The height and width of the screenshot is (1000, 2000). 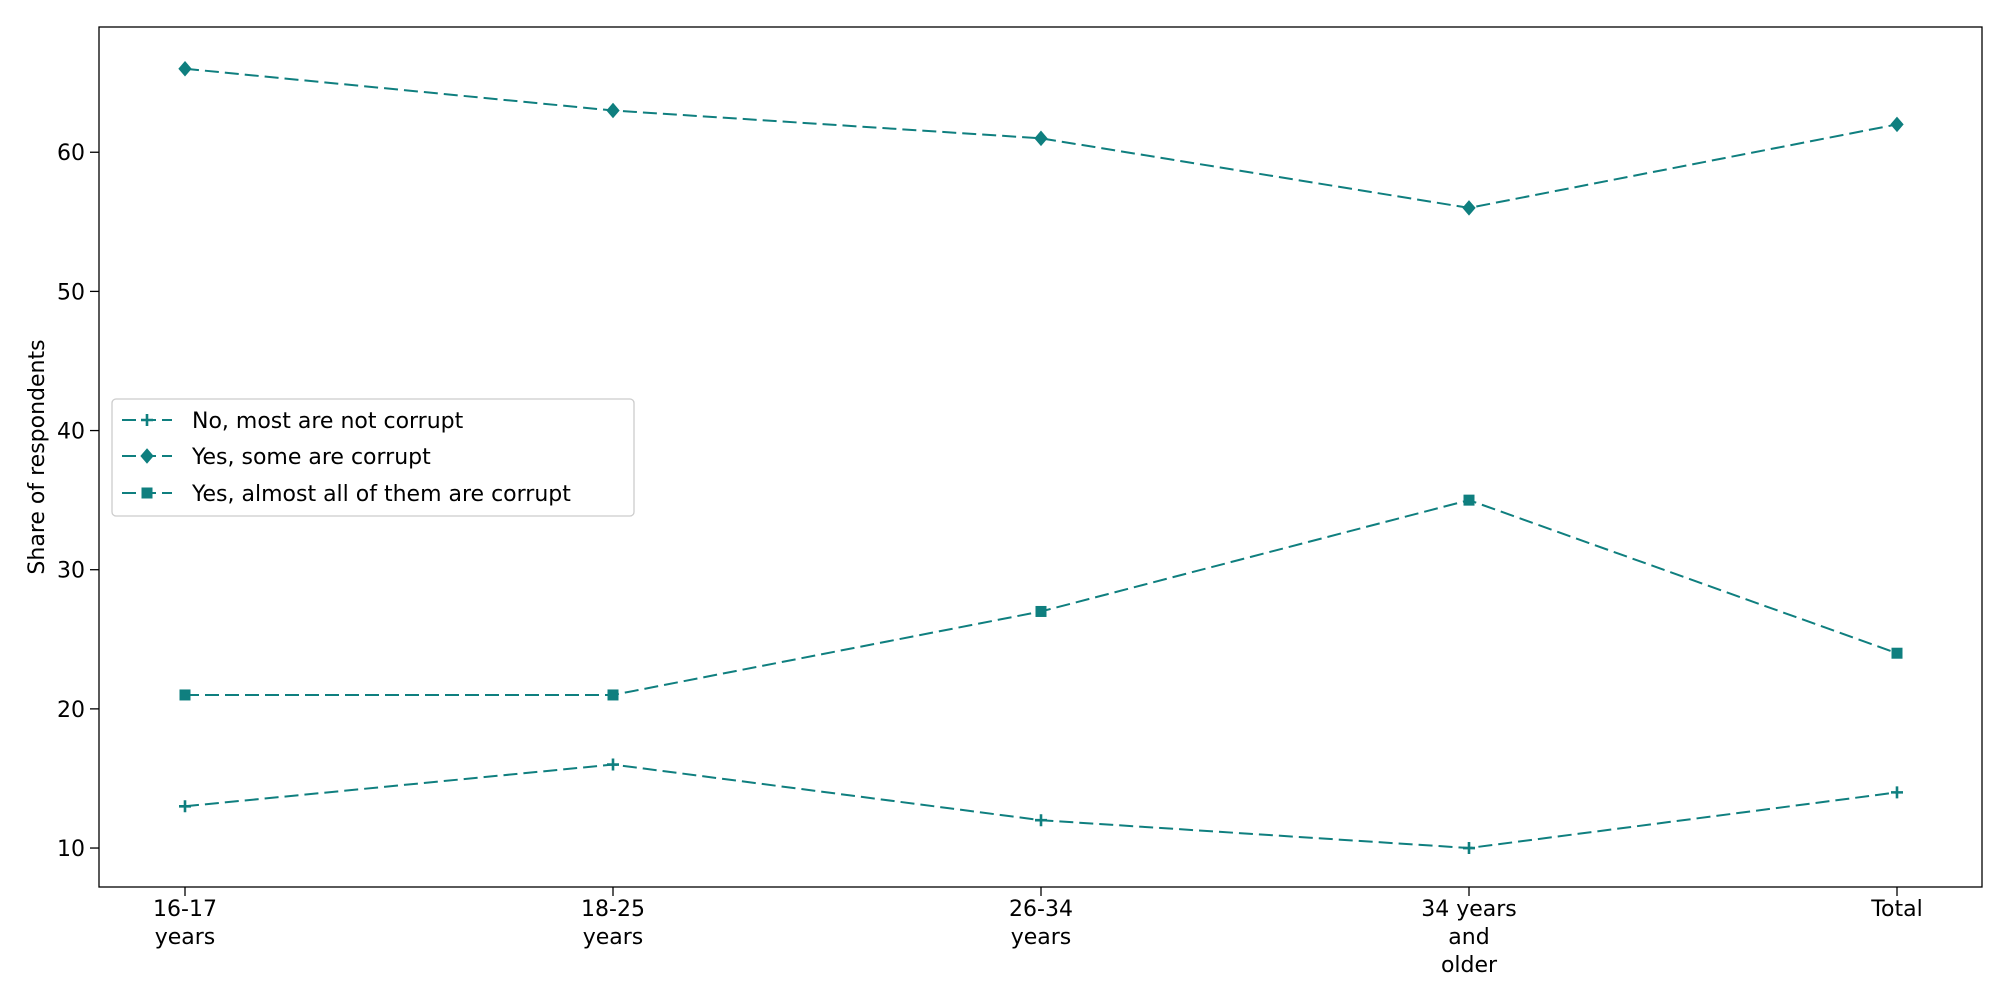 I want to click on legend-item: Yes, almost all of them are corrupt, so click(x=346, y=494).